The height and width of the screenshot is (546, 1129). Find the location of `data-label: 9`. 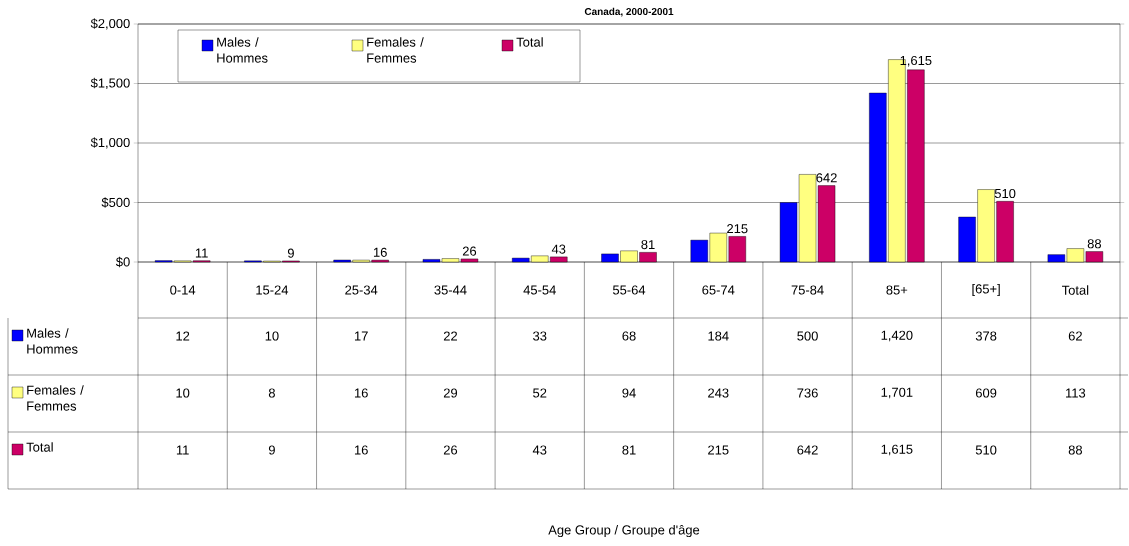

data-label: 9 is located at coordinates (271, 450).